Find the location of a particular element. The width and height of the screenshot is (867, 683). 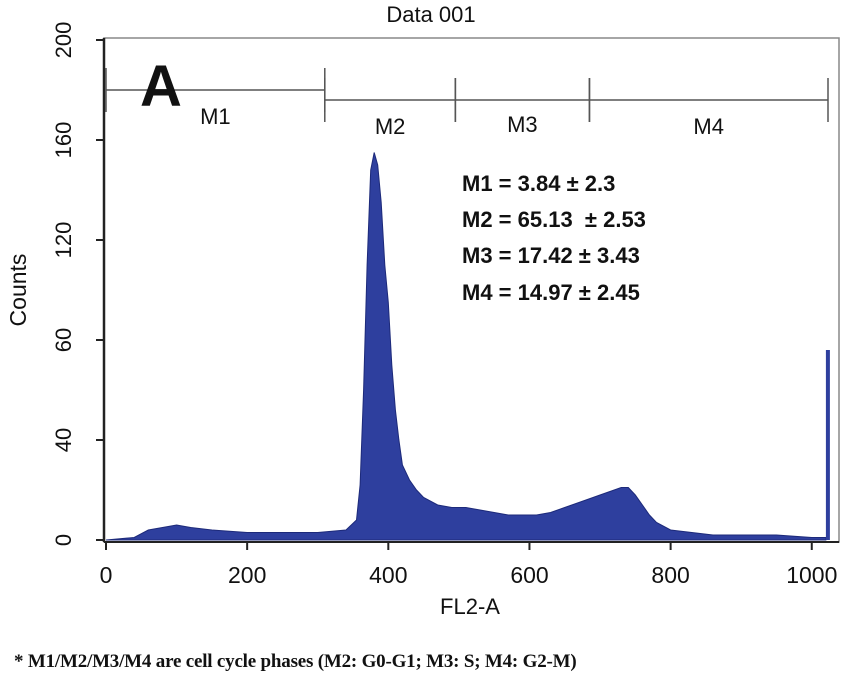

y-tick-label: 60 is located at coordinates (63, 340).